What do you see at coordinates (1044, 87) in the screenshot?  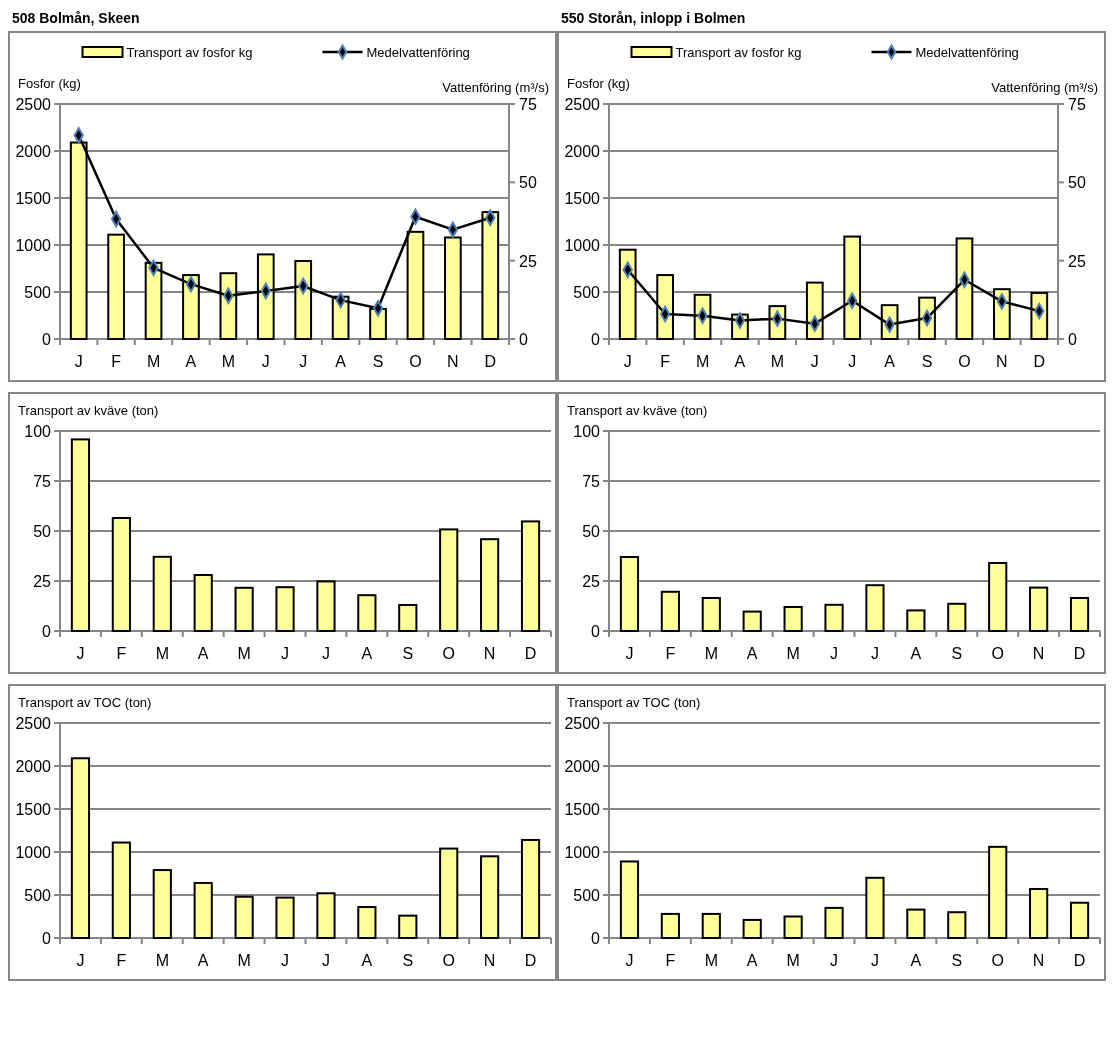 I see `y2-axis-title: Vattenföring (m³/s)` at bounding box center [1044, 87].